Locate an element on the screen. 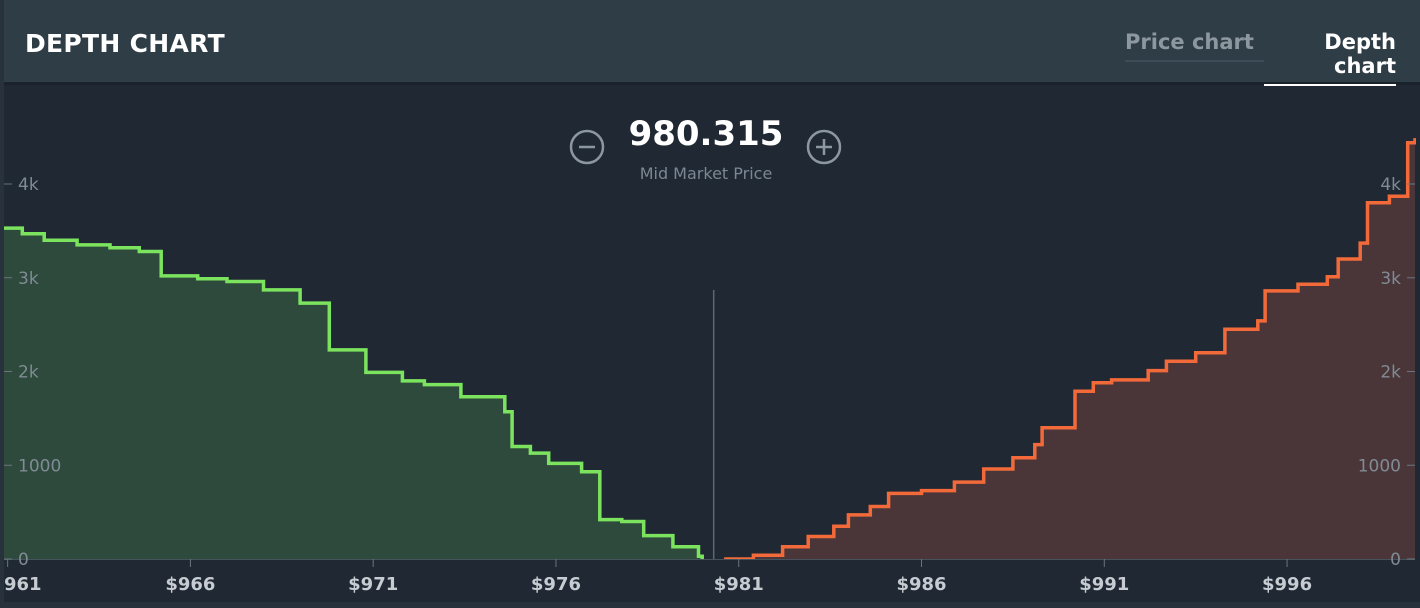  y-tick-label-left: 1000 is located at coordinates (39, 466).